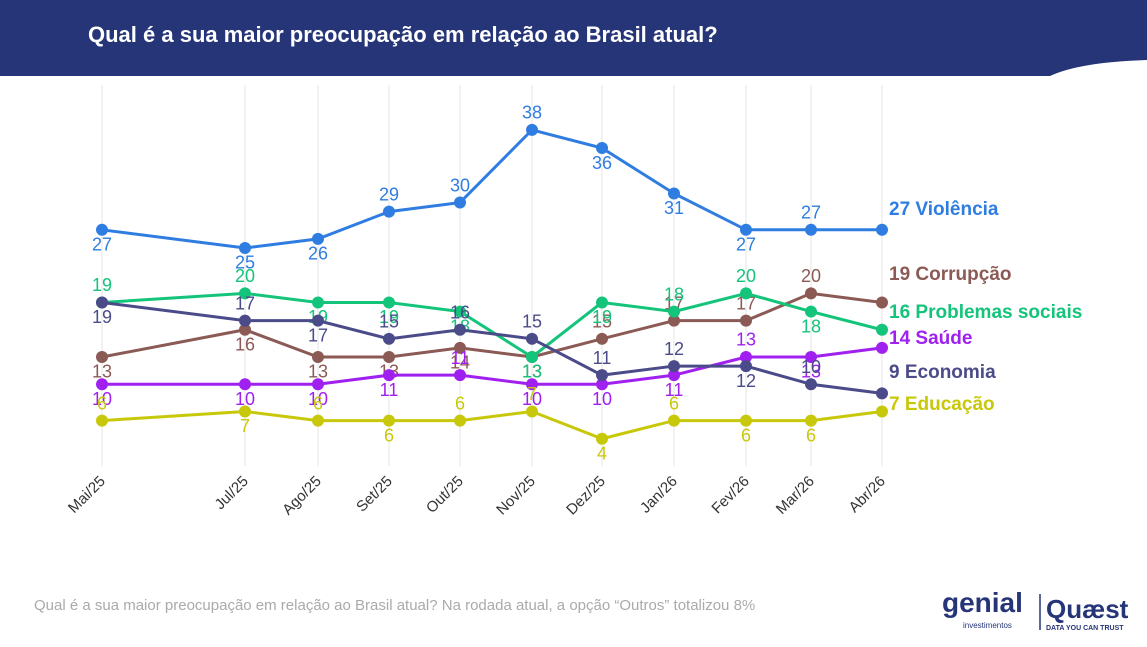  I want to click on legend-name: Violência, so click(957, 209).